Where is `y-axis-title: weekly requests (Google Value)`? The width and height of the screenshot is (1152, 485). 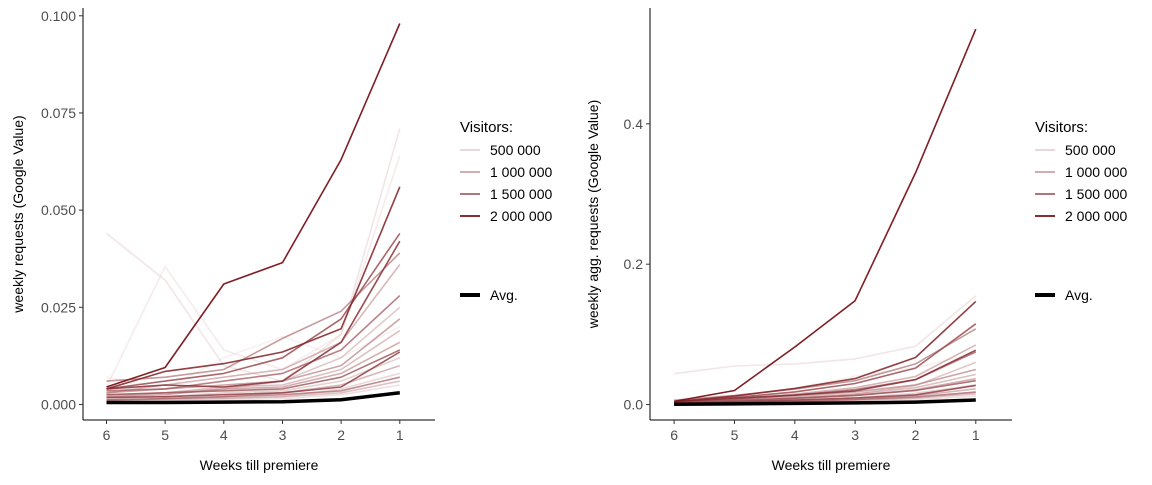
y-axis-title: weekly requests (Google Value) is located at coordinates (18, 214).